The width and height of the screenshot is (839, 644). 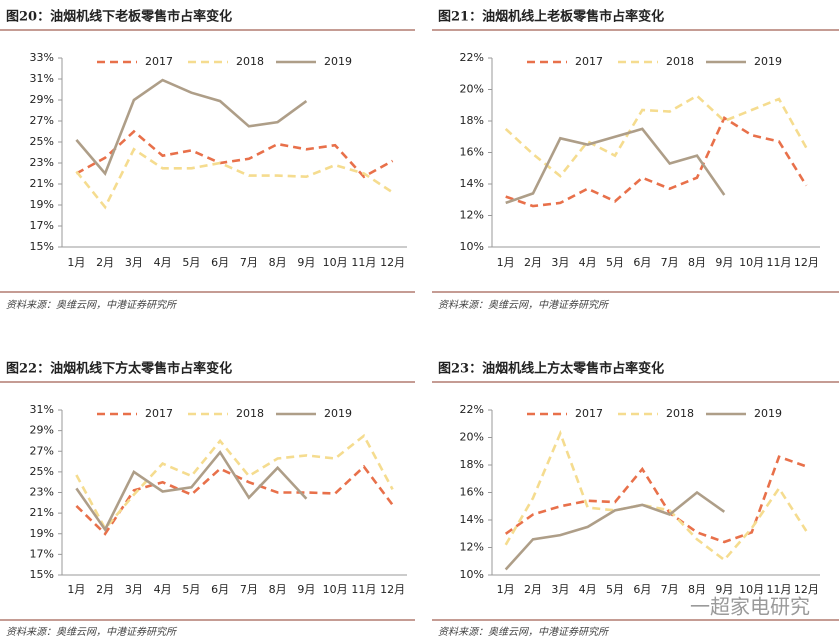 I want to click on chart-title: 图20：油烟机线下老板零售市占率变化, so click(x=119, y=17).